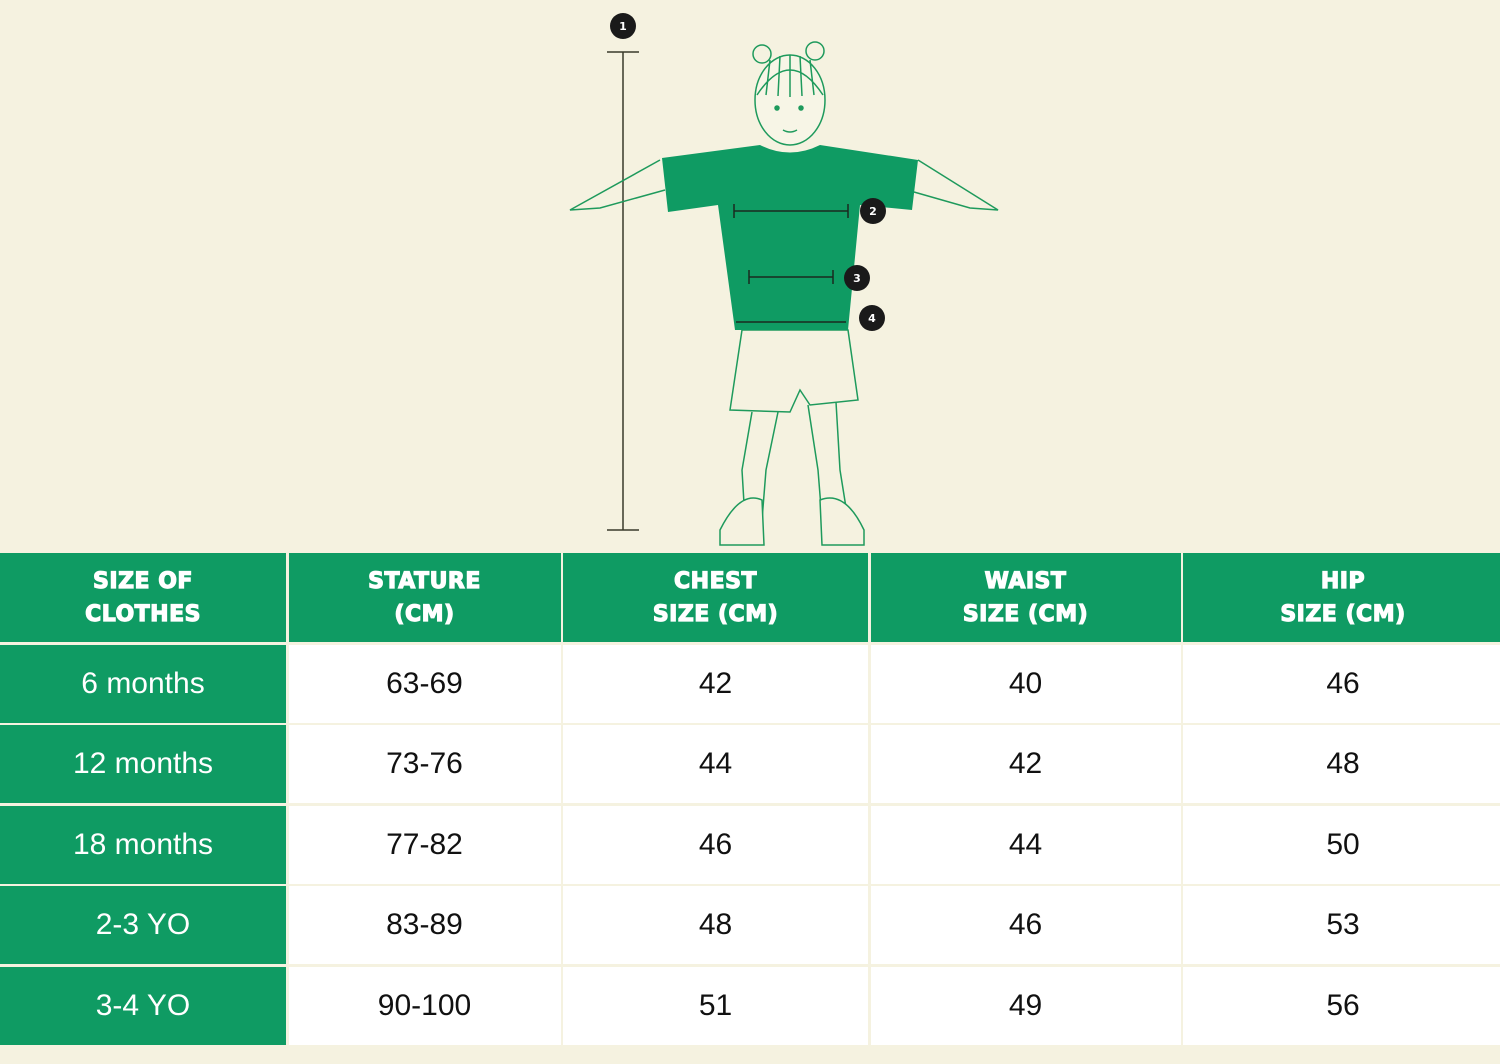  I want to click on table-cell: 63-69, so click(424, 683).